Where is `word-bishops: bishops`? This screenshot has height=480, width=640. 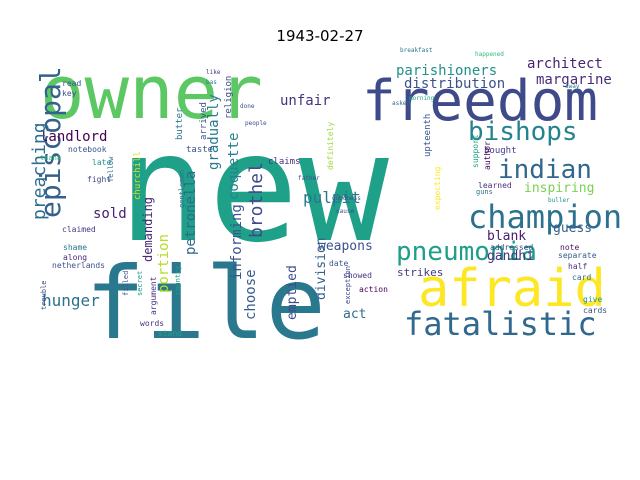 word-bishops: bishops is located at coordinates (523, 132).